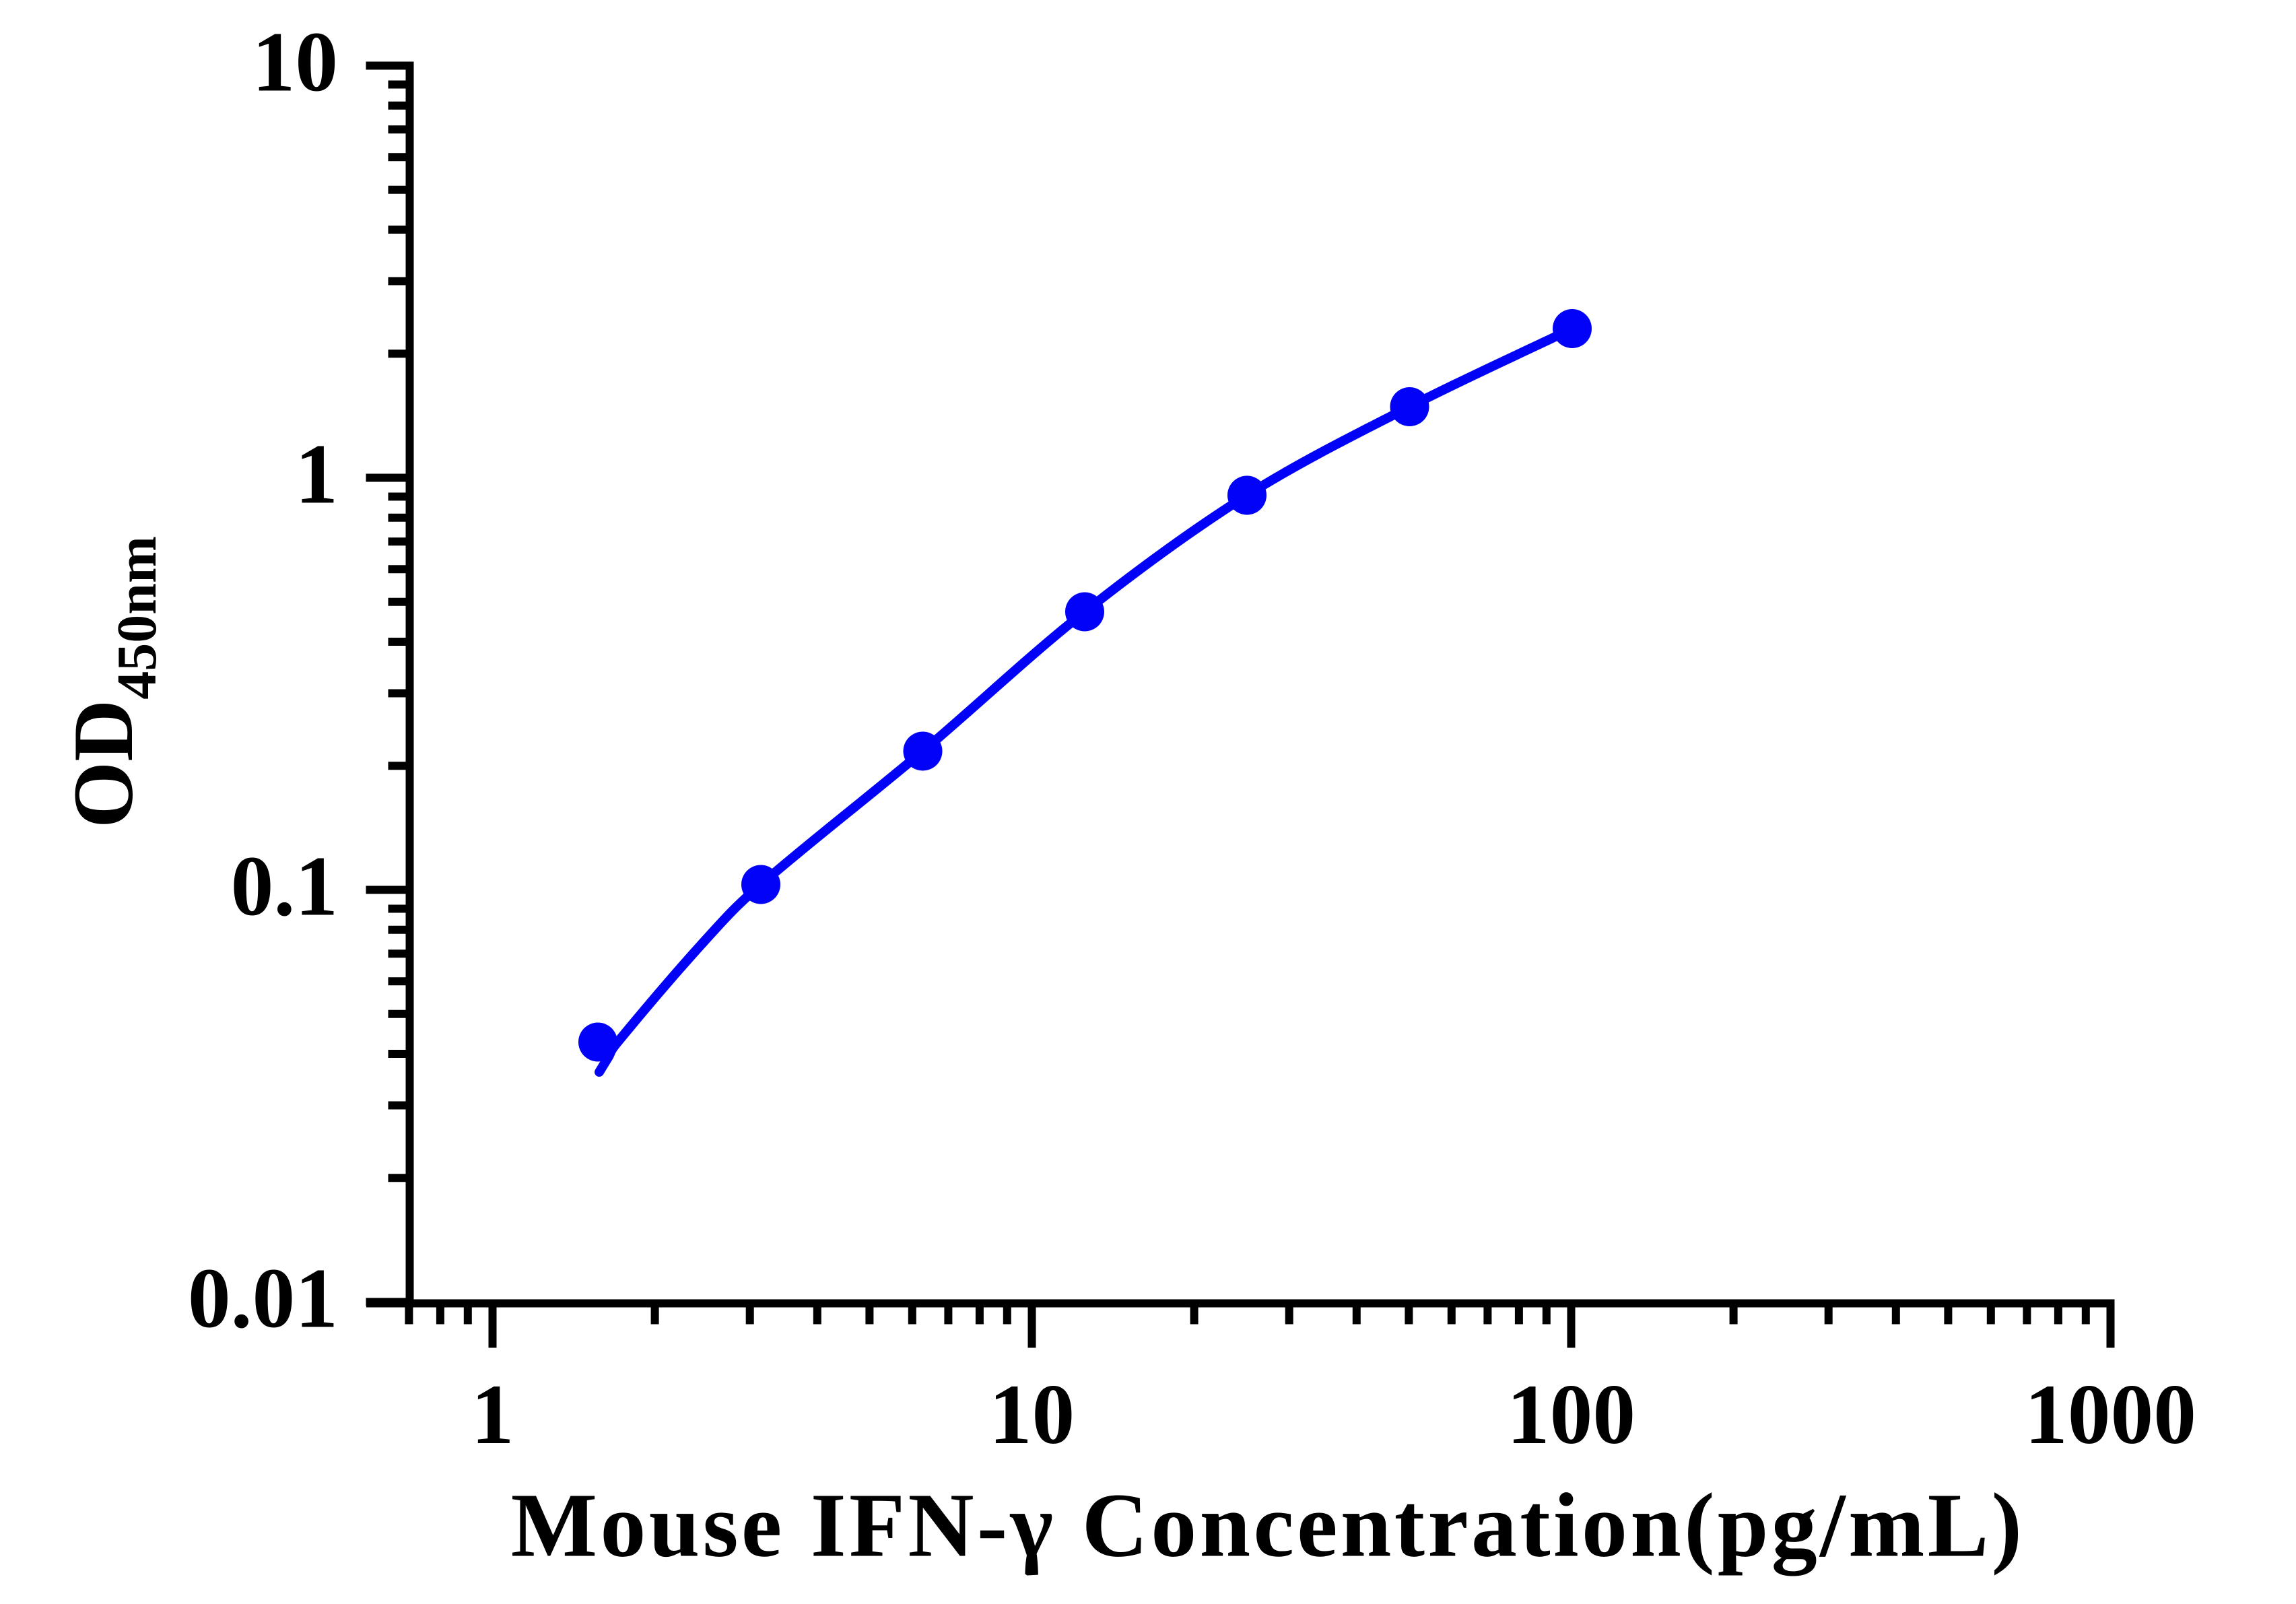 The width and height of the screenshot is (2296, 1604). What do you see at coordinates (263, 1298) in the screenshot?
I see `svg-text: 0.01` at bounding box center [263, 1298].